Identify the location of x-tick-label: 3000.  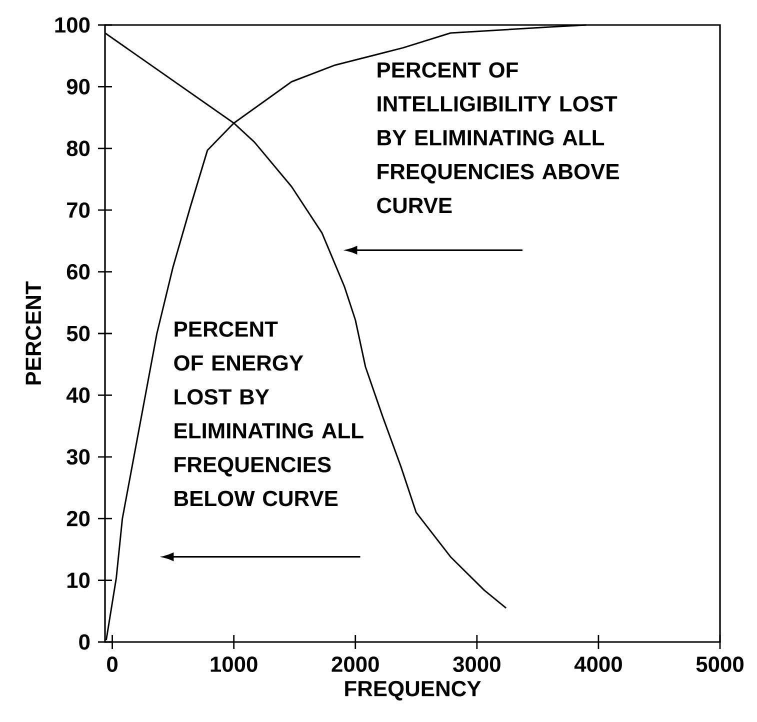
(476, 664).